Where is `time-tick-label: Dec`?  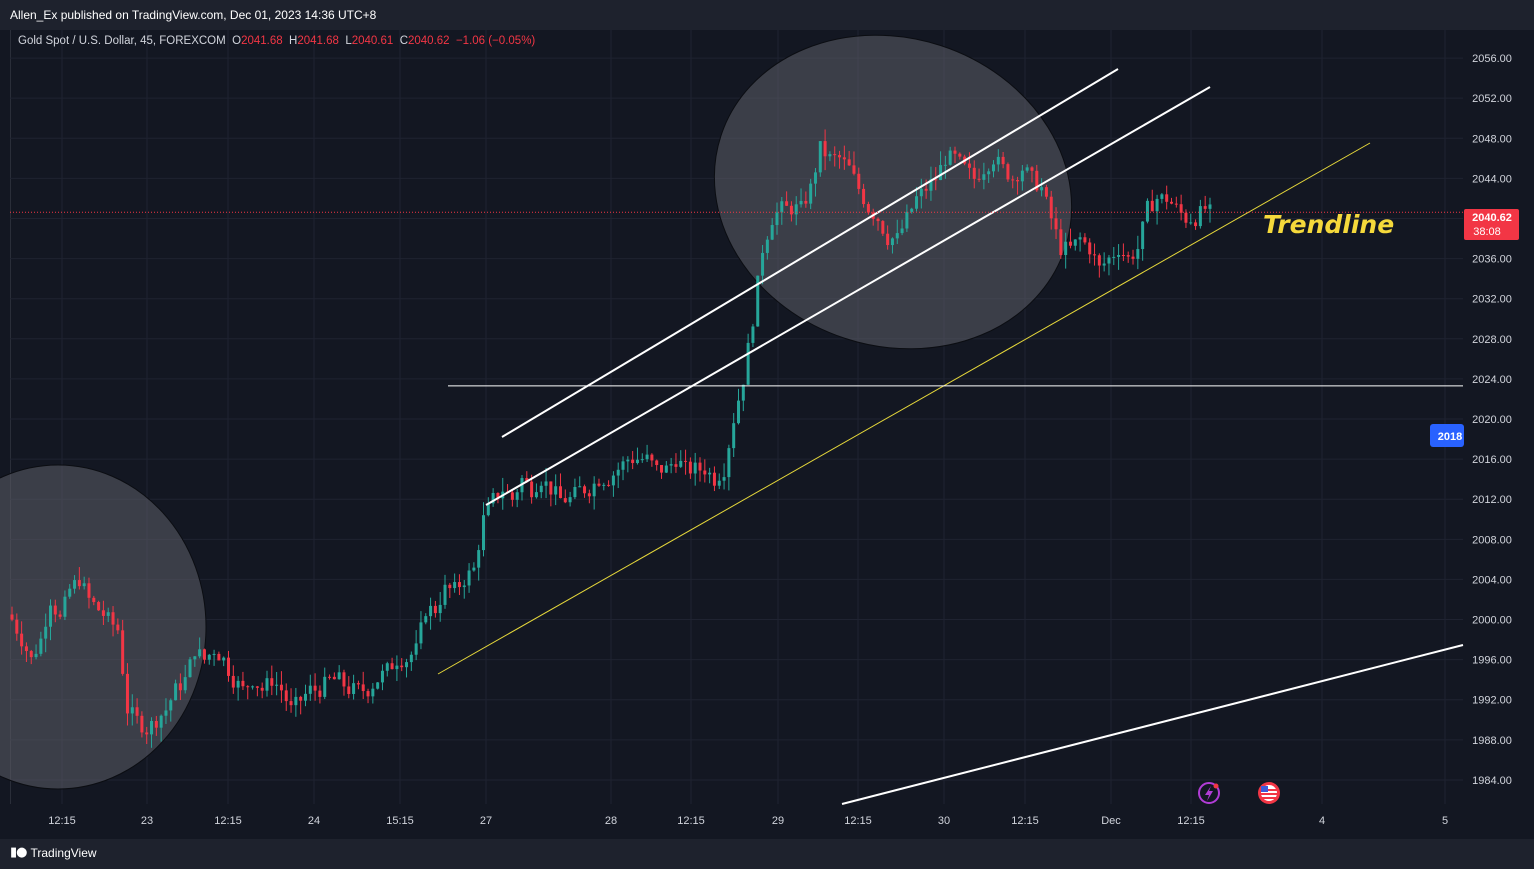
time-tick-label: Dec is located at coordinates (1111, 821).